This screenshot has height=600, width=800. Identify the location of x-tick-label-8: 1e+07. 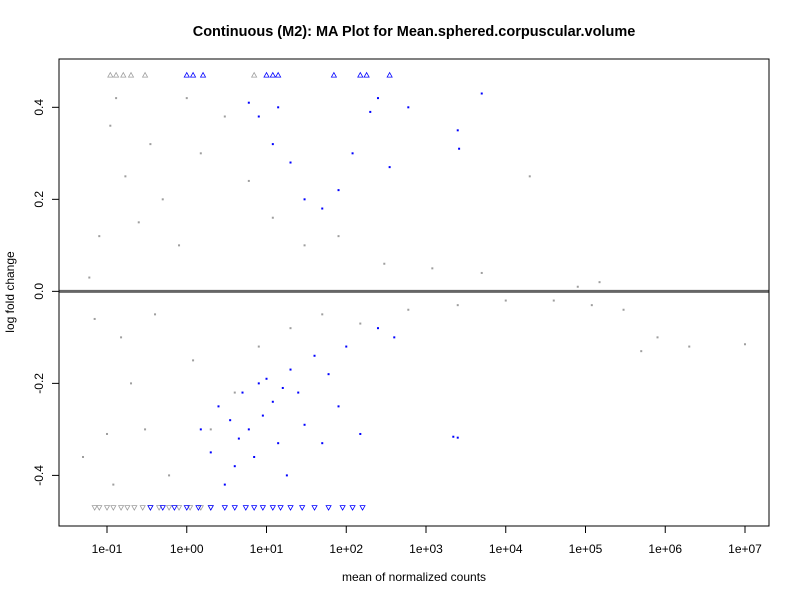
(745, 549).